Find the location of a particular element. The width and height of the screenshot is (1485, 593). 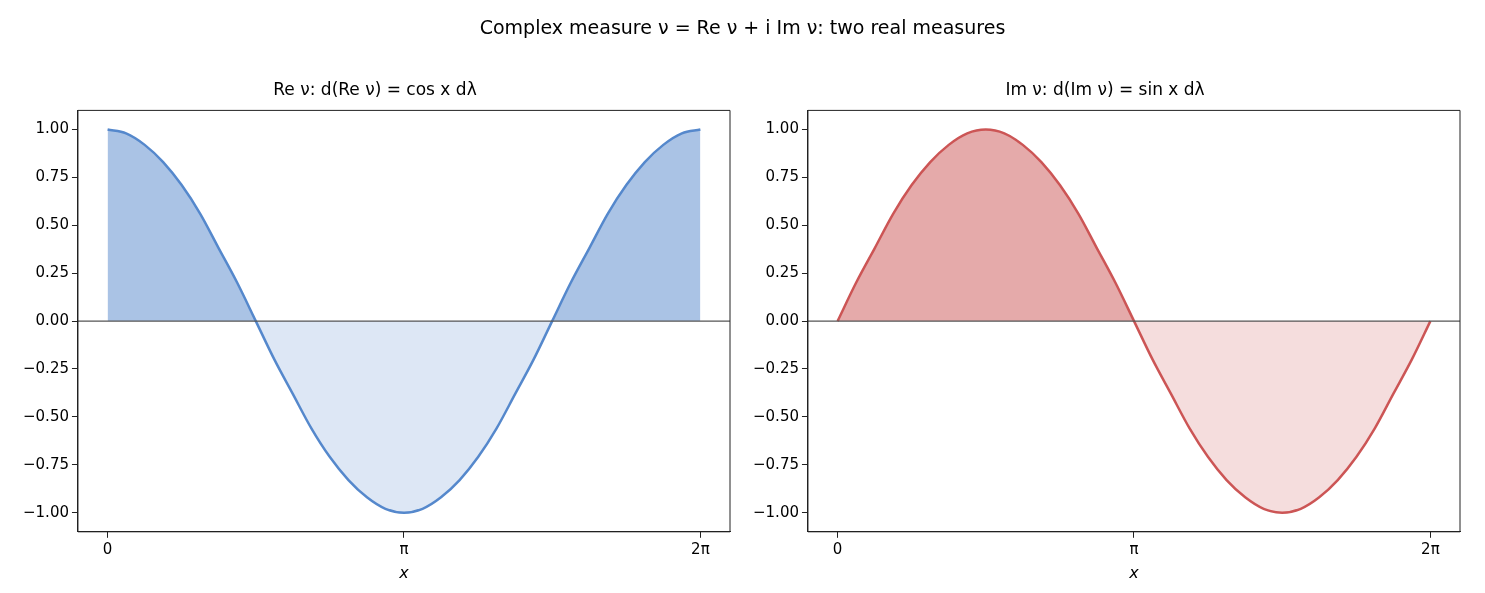

chart-title: Re ν: d(Re ν) = cos x dλ is located at coordinates (375, 88).